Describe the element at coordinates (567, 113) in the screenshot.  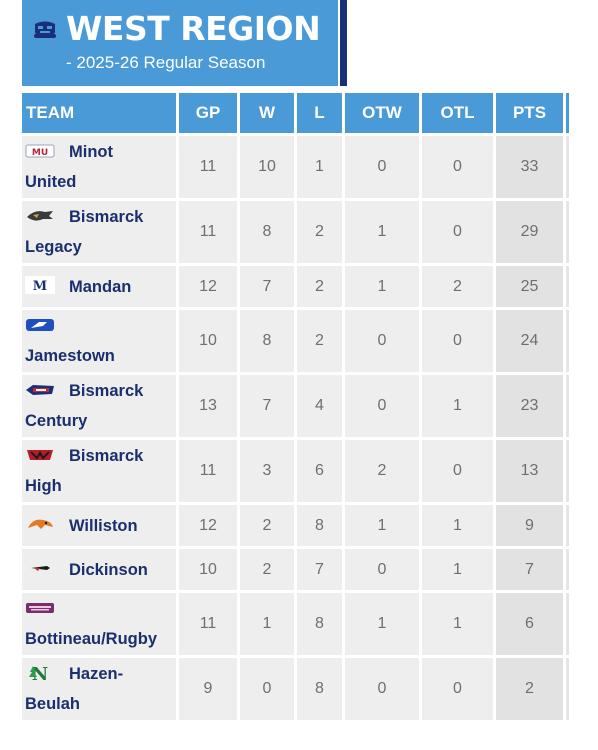
I see `column-header-overflow` at that location.